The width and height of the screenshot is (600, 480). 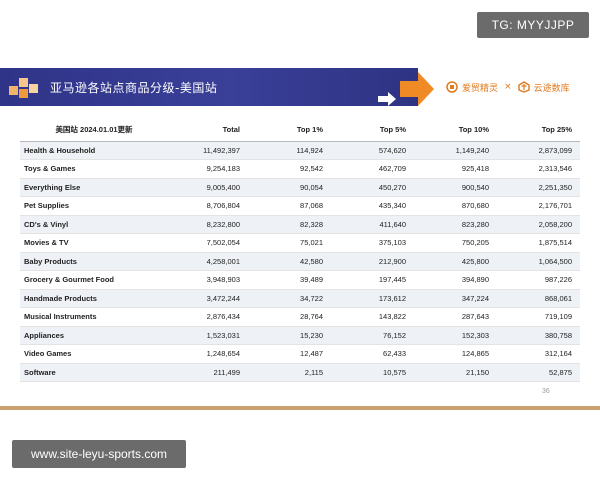 I want to click on value-cell: 719,109, so click(x=538, y=317).